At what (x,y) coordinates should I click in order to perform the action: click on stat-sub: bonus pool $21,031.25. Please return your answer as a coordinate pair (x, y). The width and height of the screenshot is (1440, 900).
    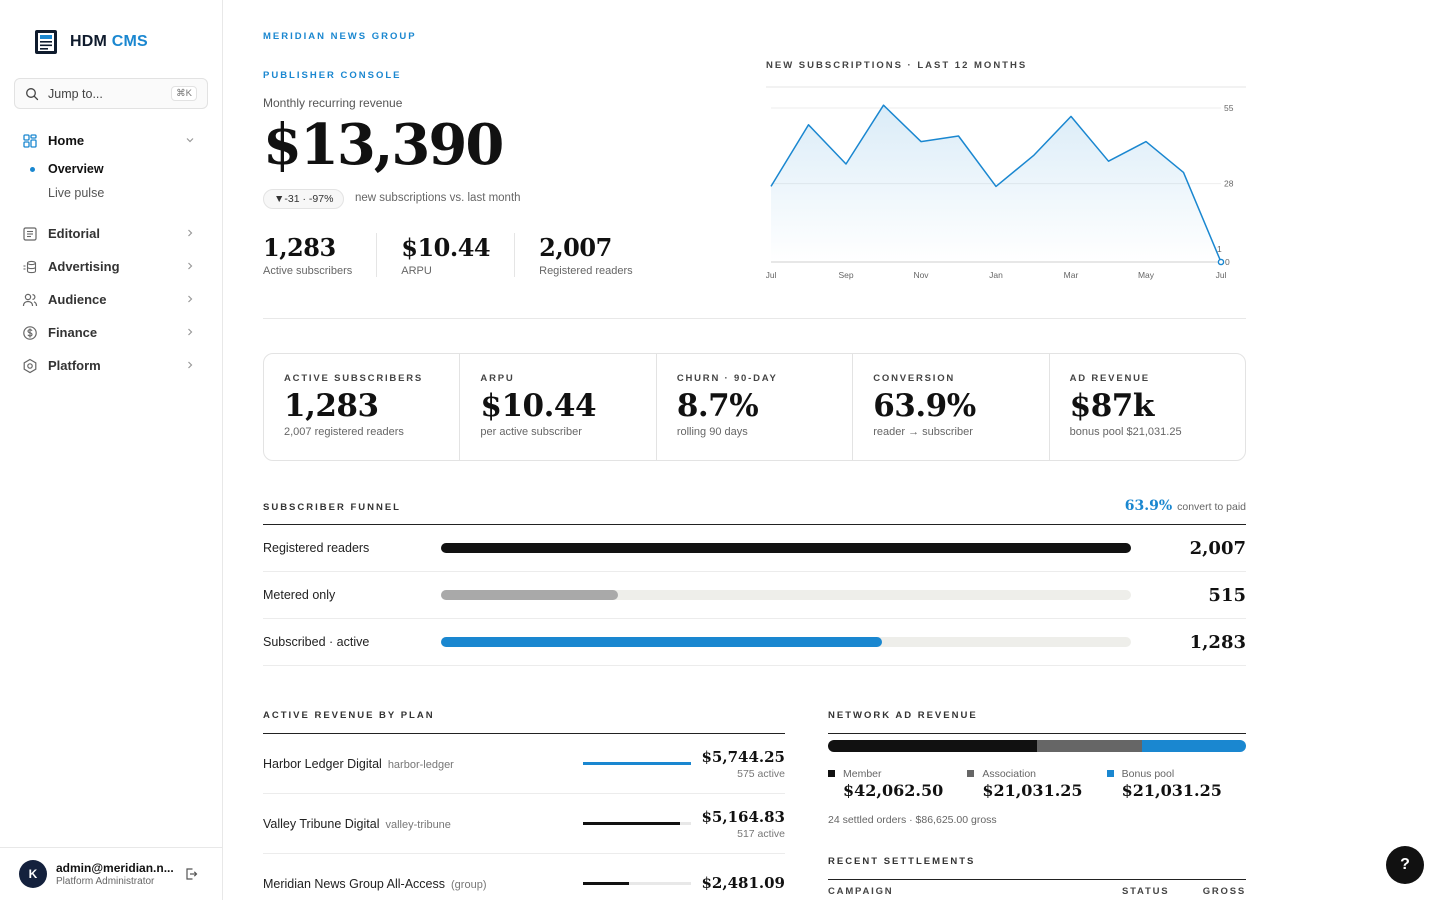
    Looking at the image, I should click on (1125, 432).